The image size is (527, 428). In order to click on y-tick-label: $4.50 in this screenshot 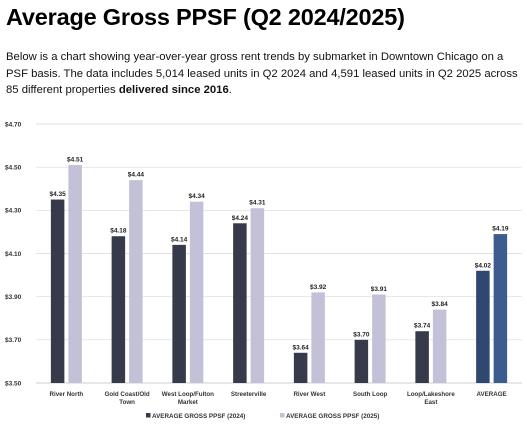, I will do `click(13, 167)`.